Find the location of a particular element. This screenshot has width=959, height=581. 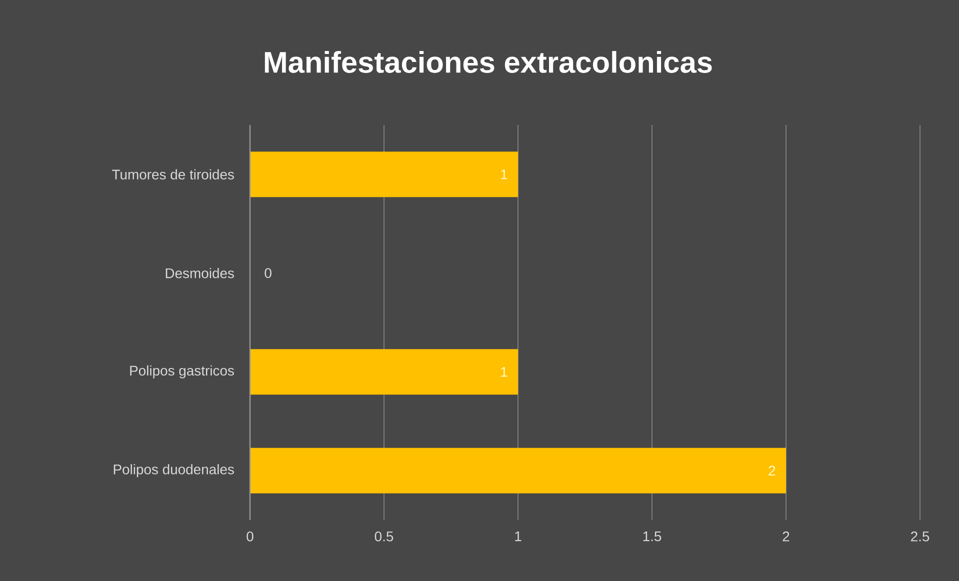

y-tick-label: Polipos duodenales is located at coordinates (174, 471).